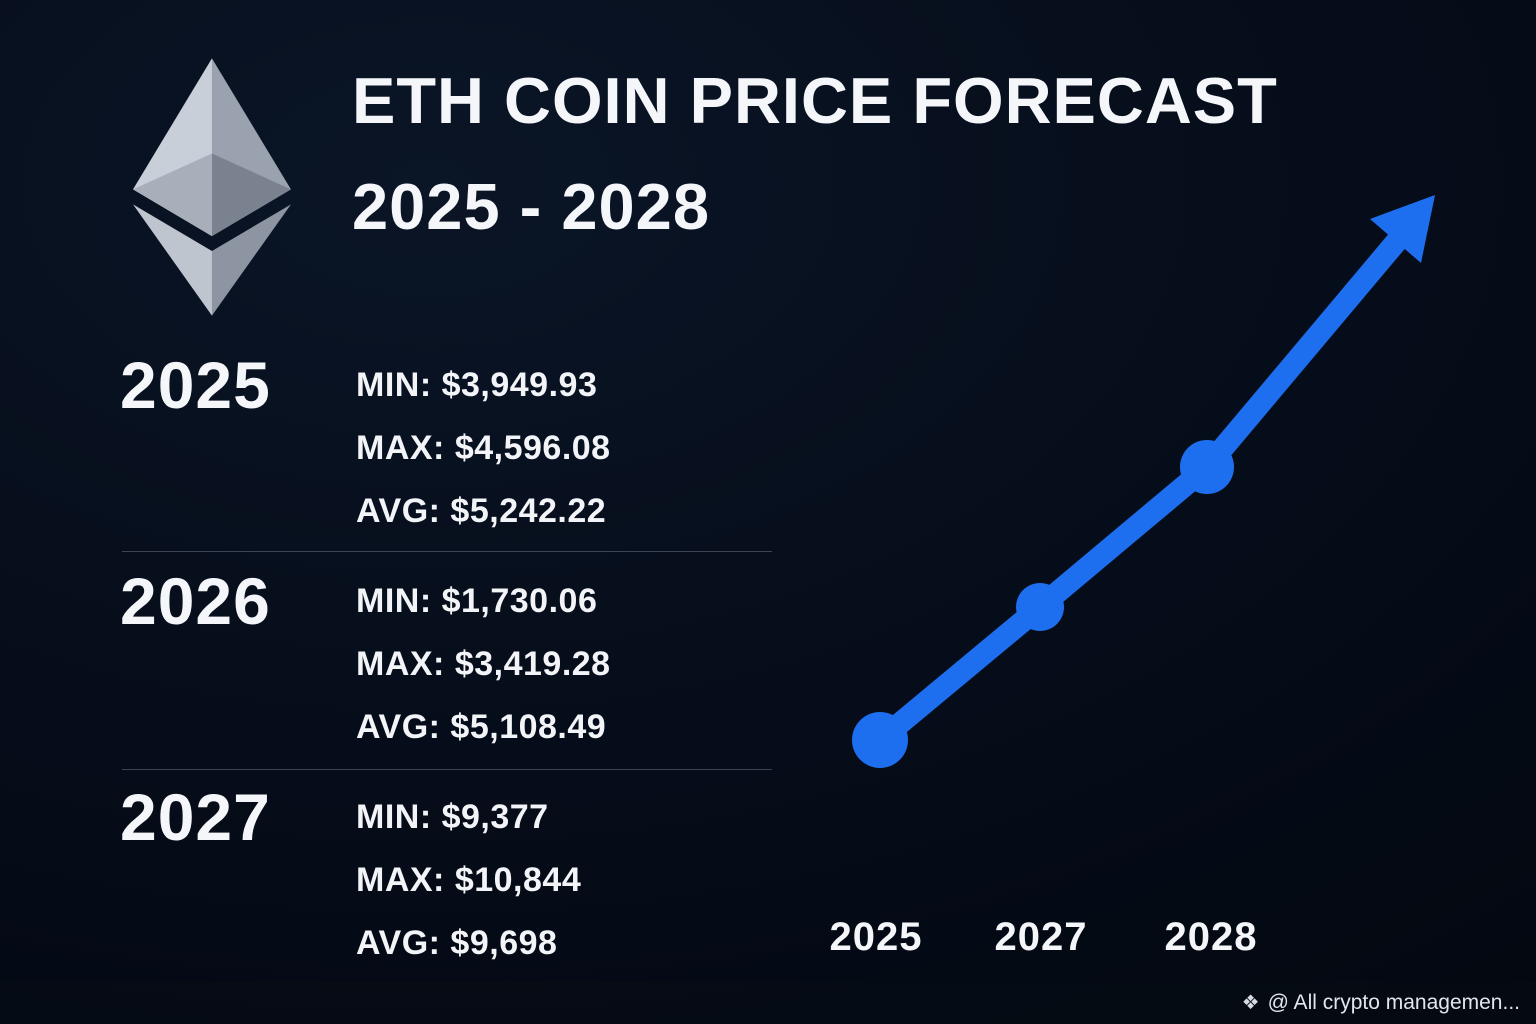 This screenshot has width=1536, height=1024. What do you see at coordinates (1211, 937) in the screenshot?
I see `x-label-2028: 2028` at bounding box center [1211, 937].